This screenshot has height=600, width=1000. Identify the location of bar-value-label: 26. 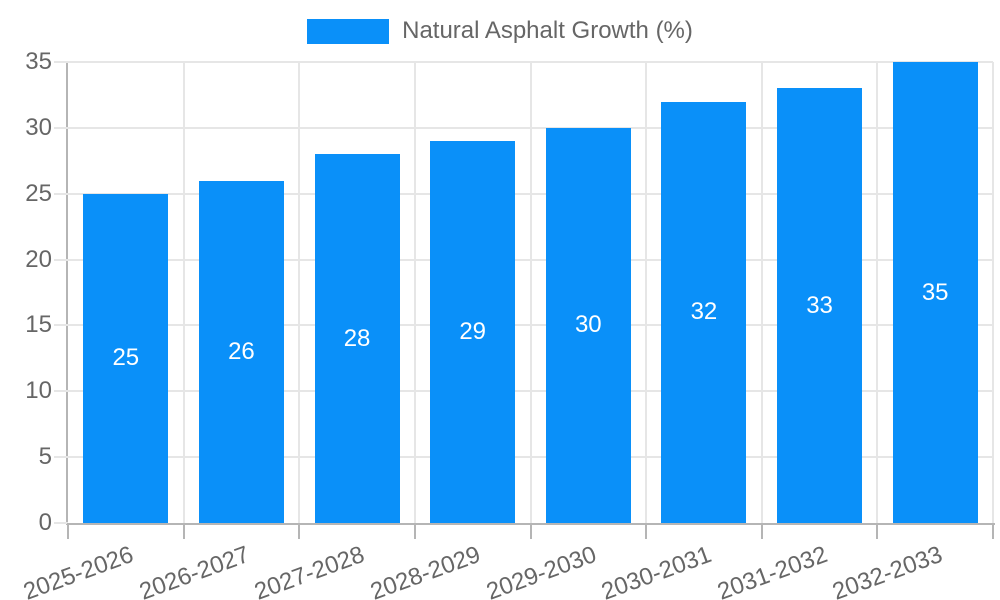
(241, 351).